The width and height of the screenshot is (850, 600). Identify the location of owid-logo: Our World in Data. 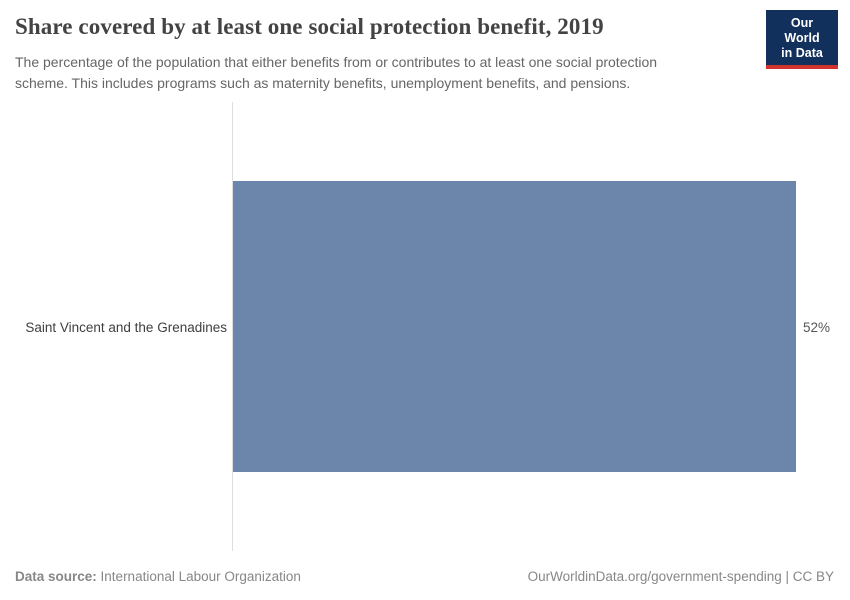
(802, 40).